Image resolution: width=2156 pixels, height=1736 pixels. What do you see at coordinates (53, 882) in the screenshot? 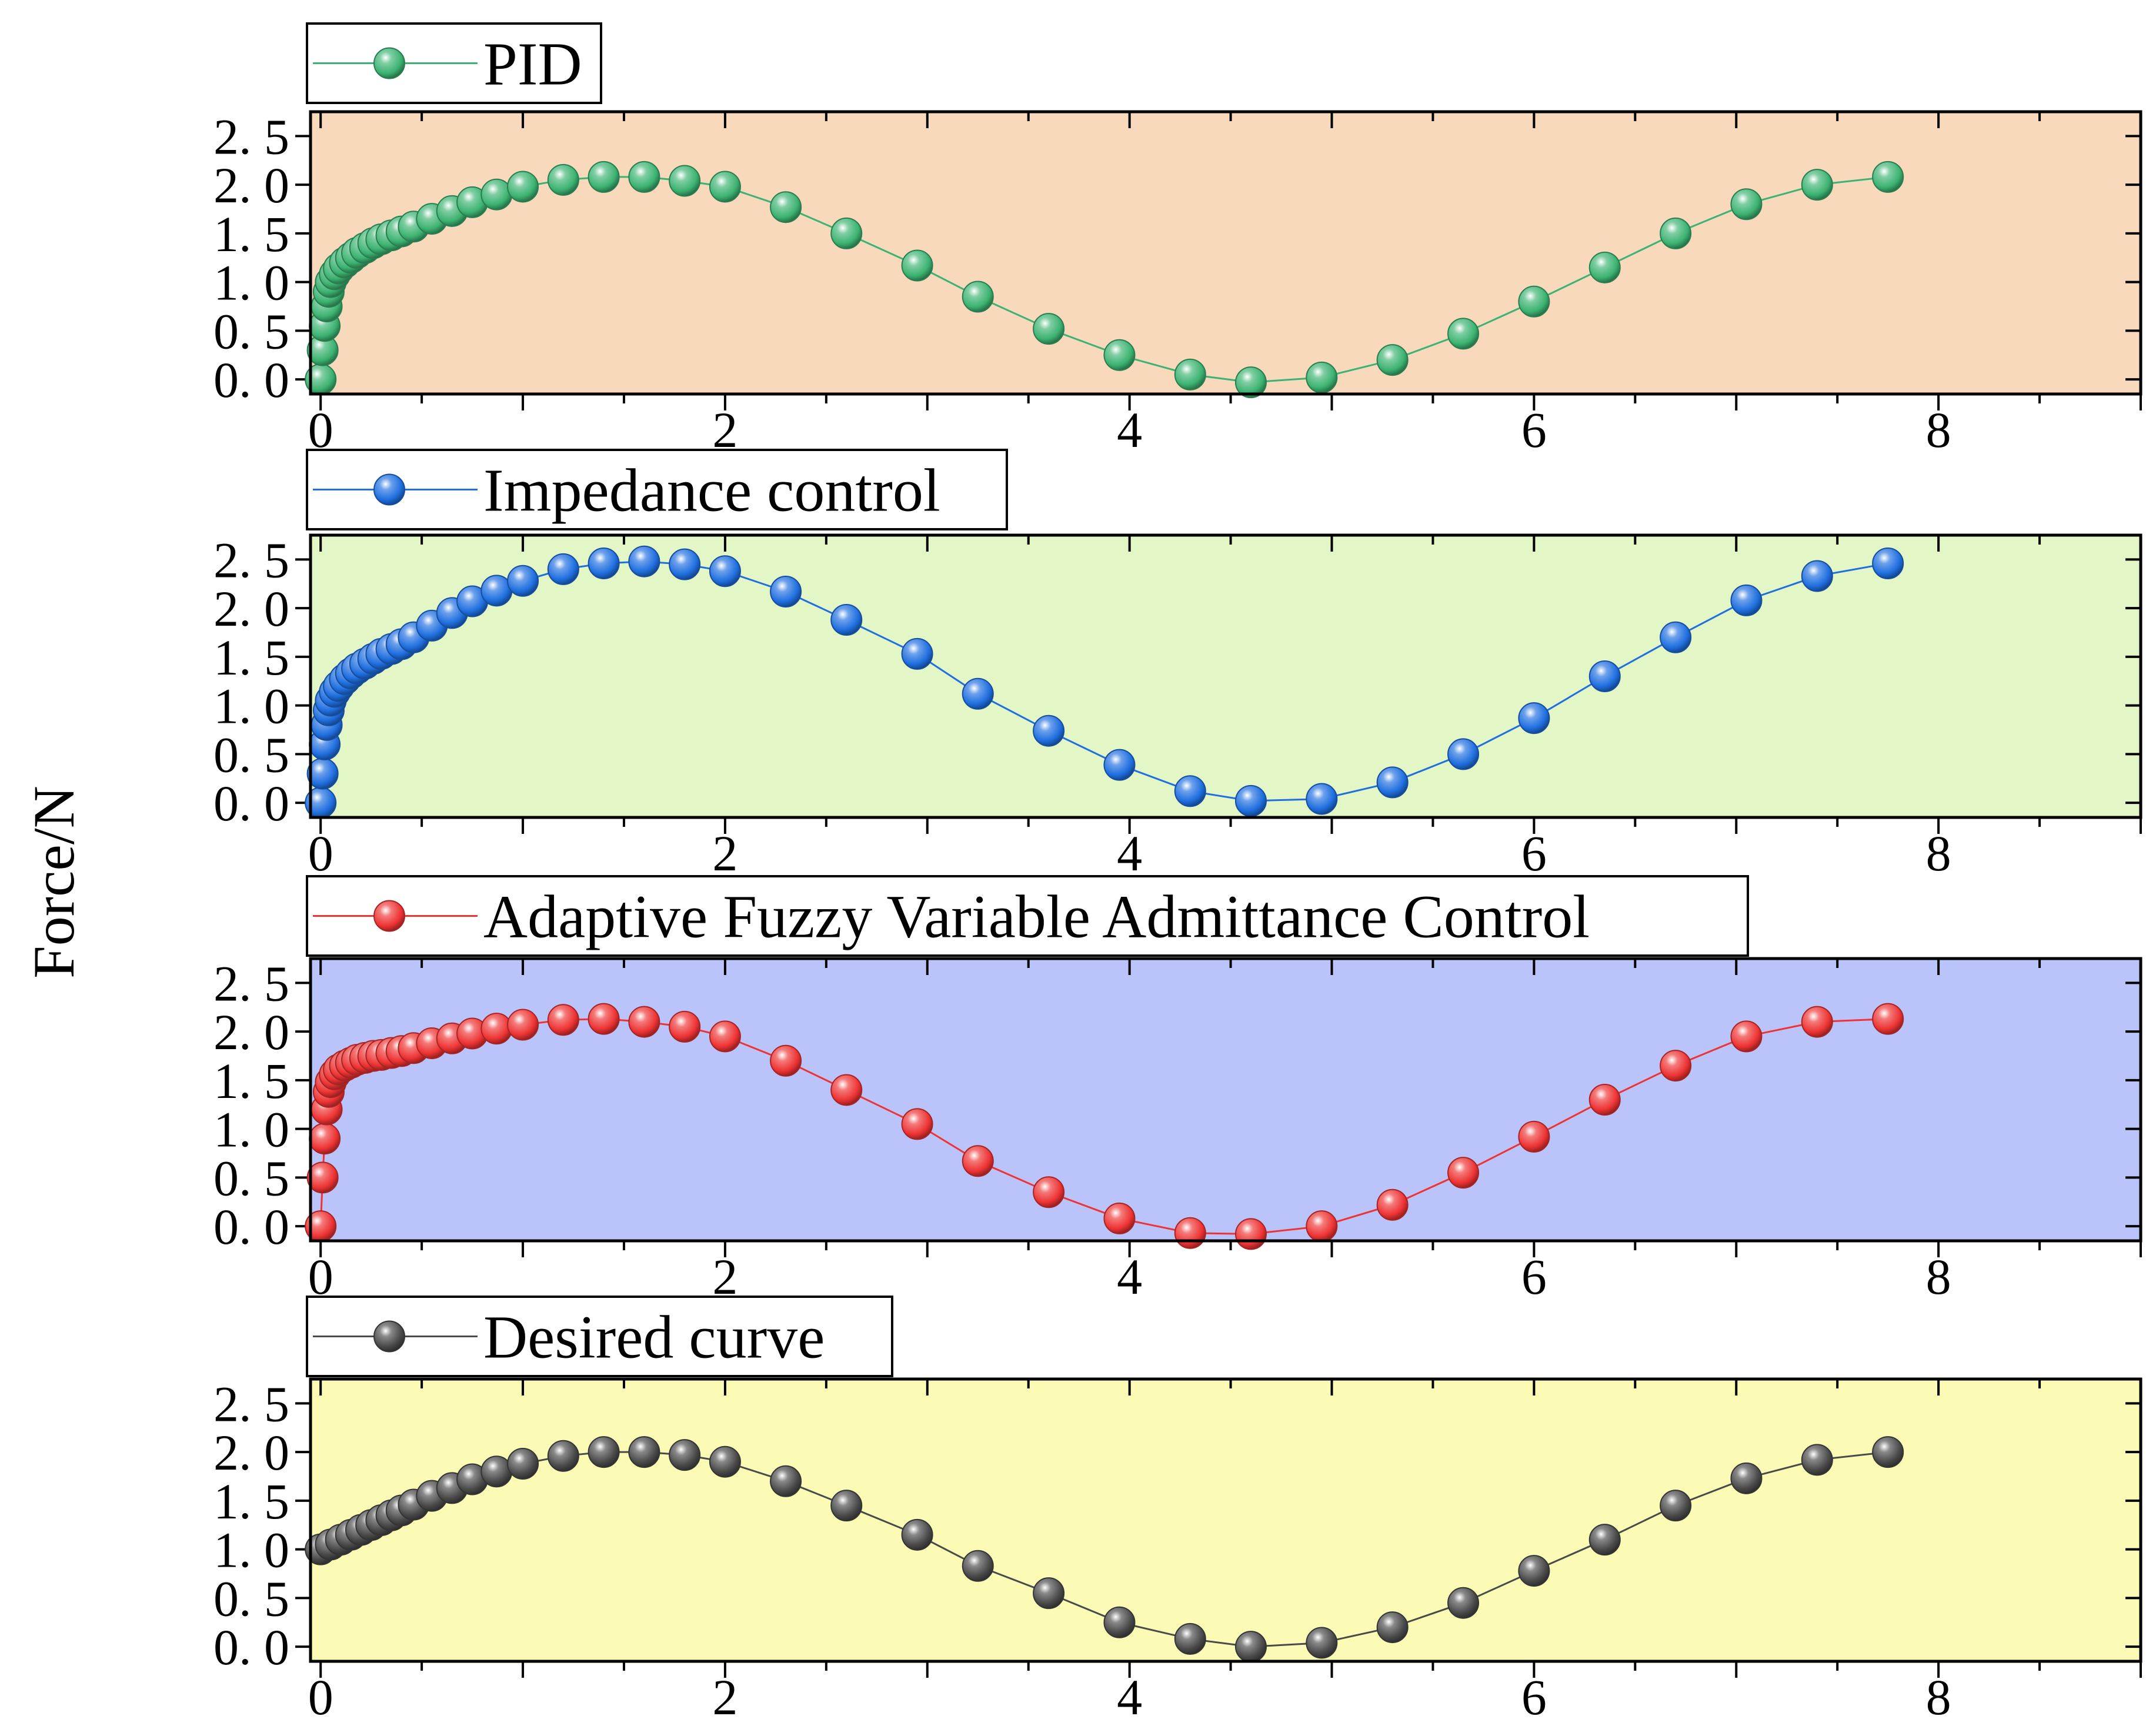
I see `y-axis-label: Force/N` at bounding box center [53, 882].